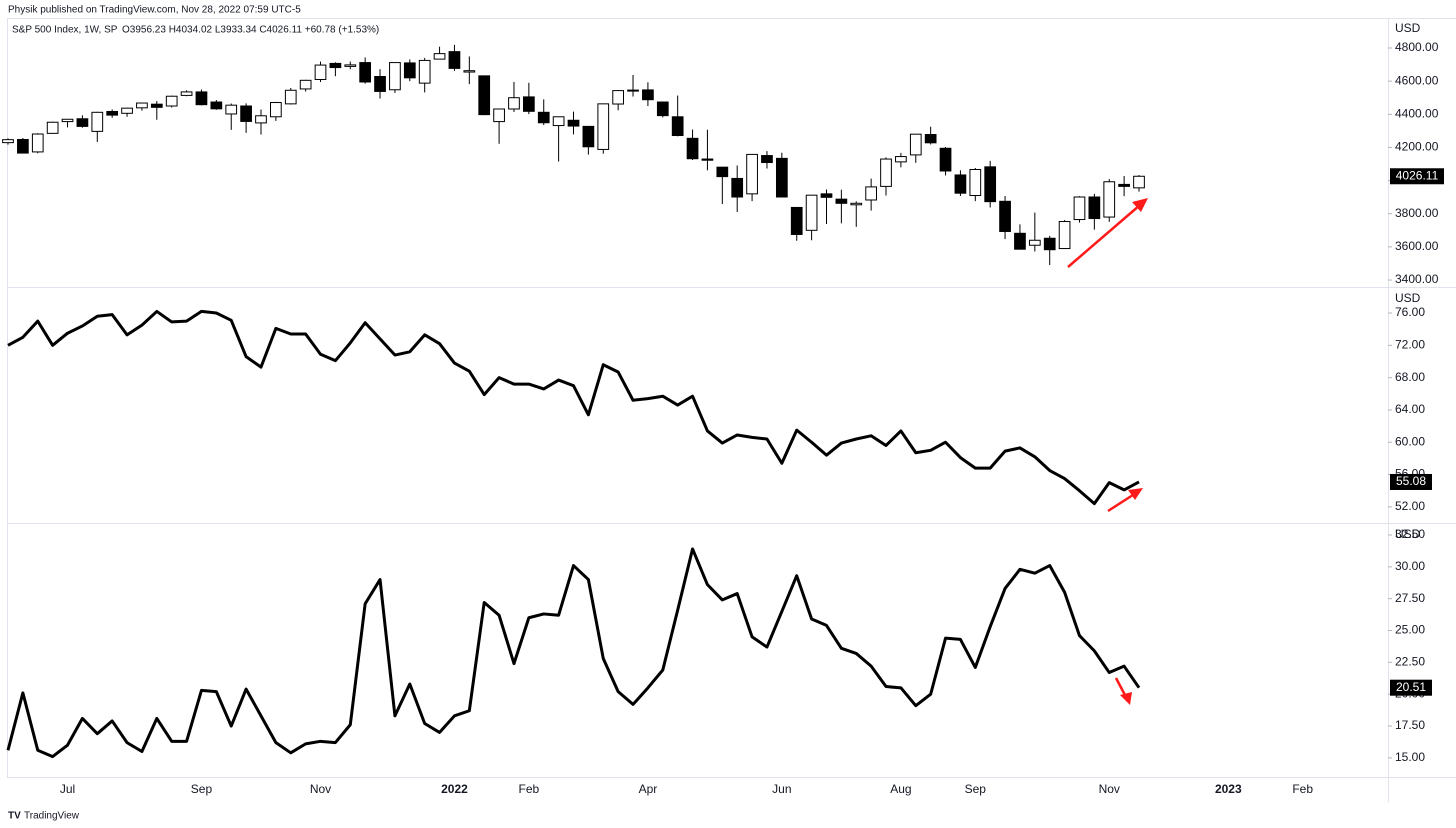 The width and height of the screenshot is (1456, 828). I want to click on y-tick-label: 4400.00, so click(1417, 113).